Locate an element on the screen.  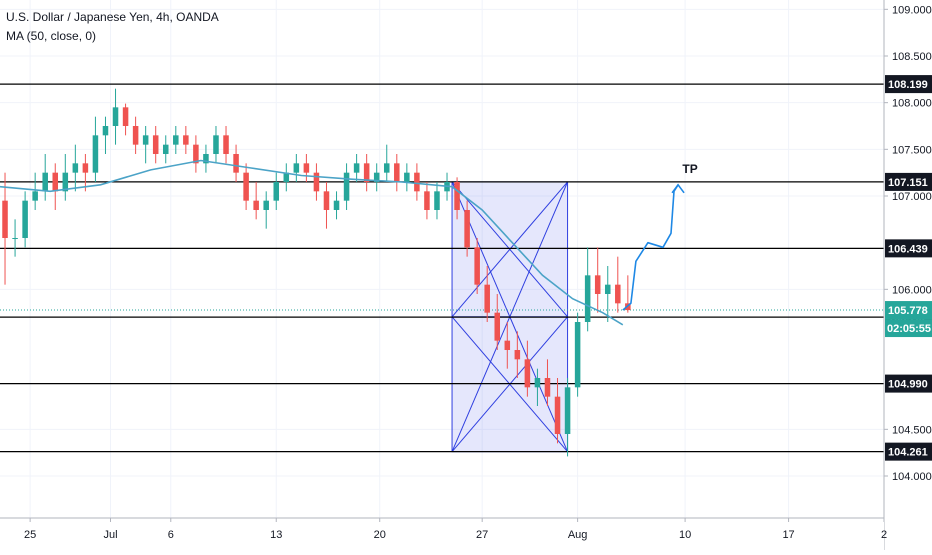
countdown-text: 02:05:55 is located at coordinates (909, 329).